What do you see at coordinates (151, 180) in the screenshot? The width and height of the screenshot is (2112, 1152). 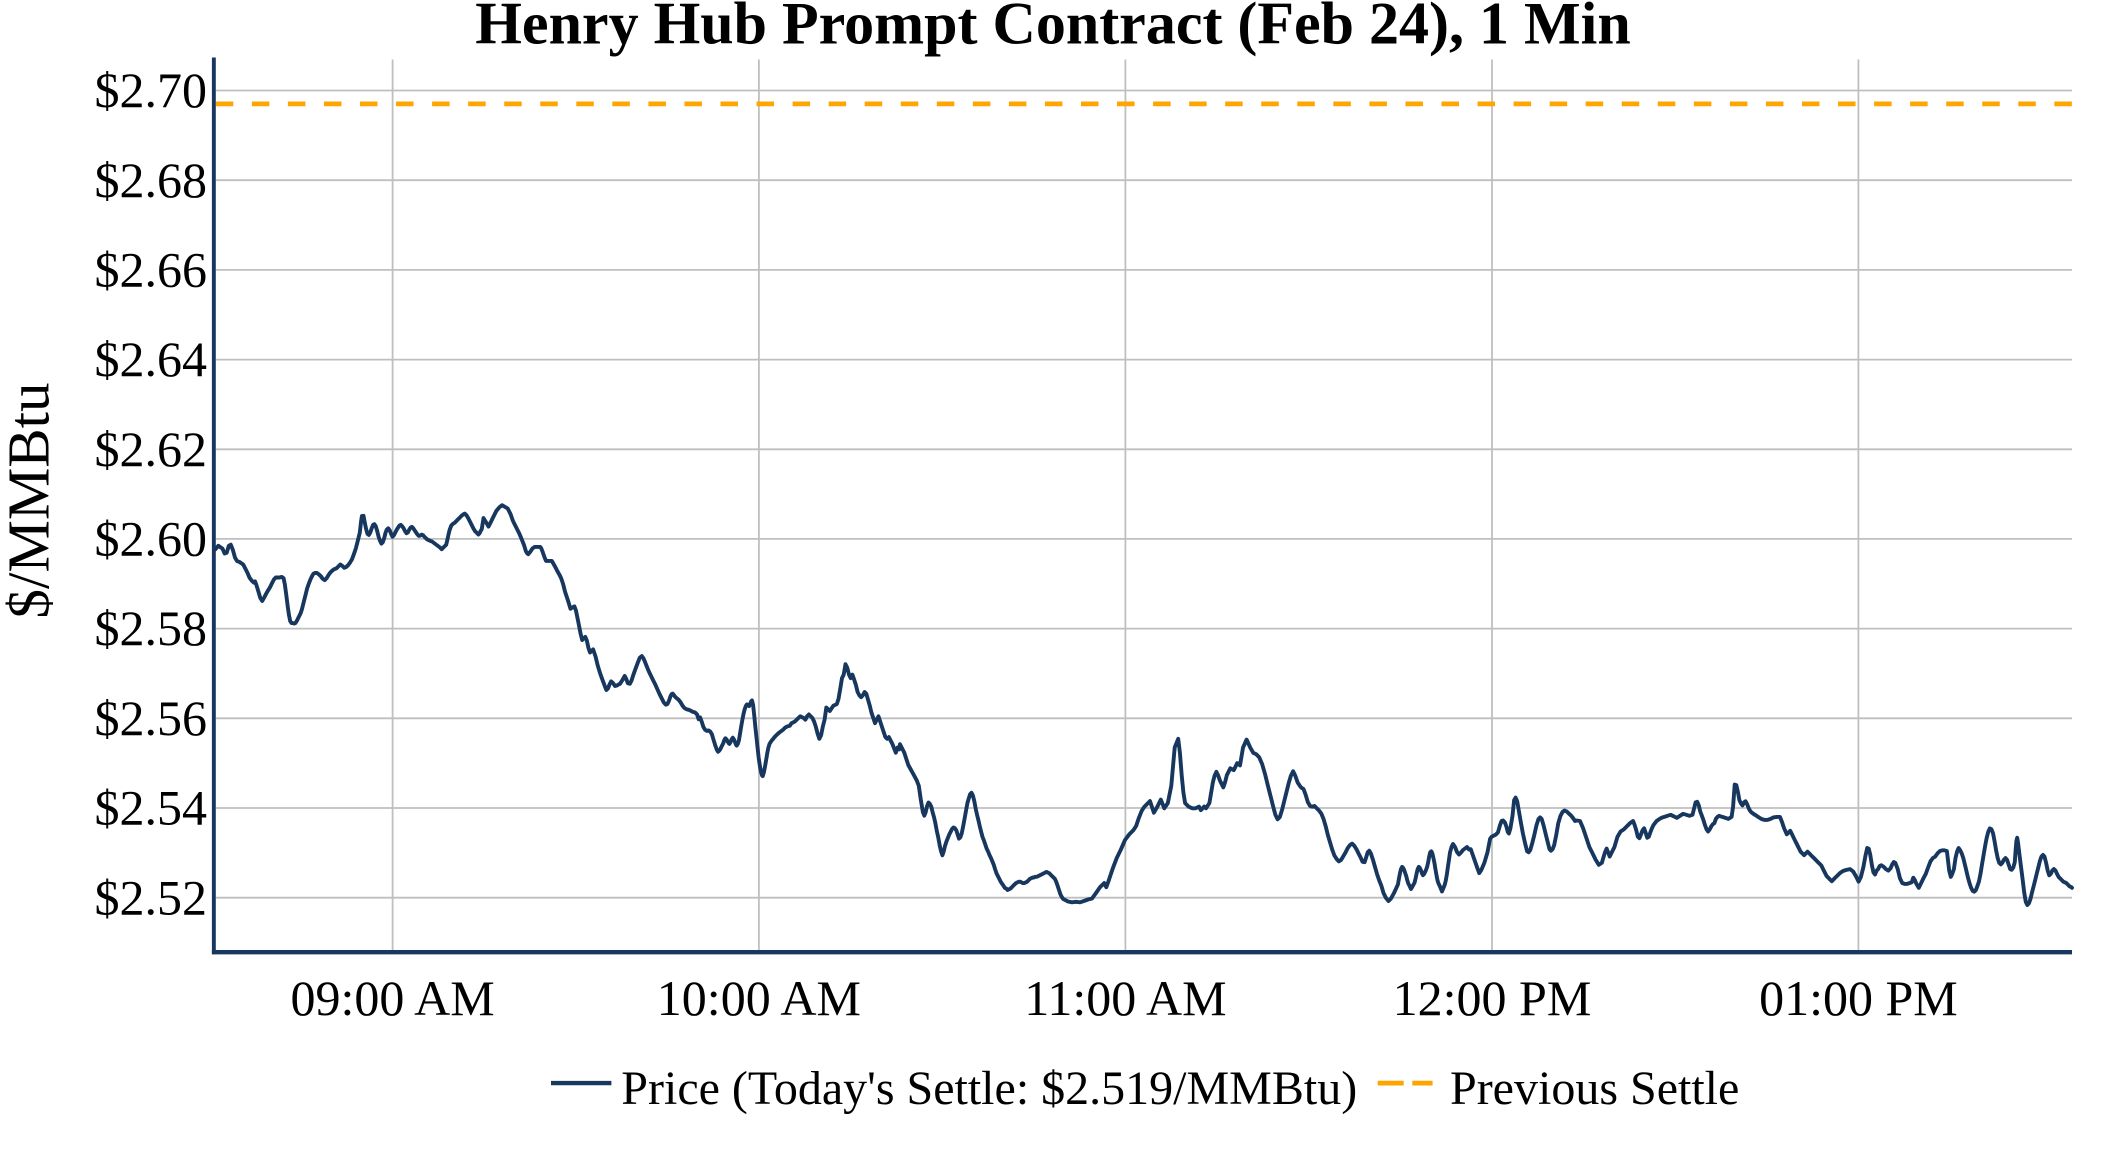 I see `svg-text: $2.68` at bounding box center [151, 180].